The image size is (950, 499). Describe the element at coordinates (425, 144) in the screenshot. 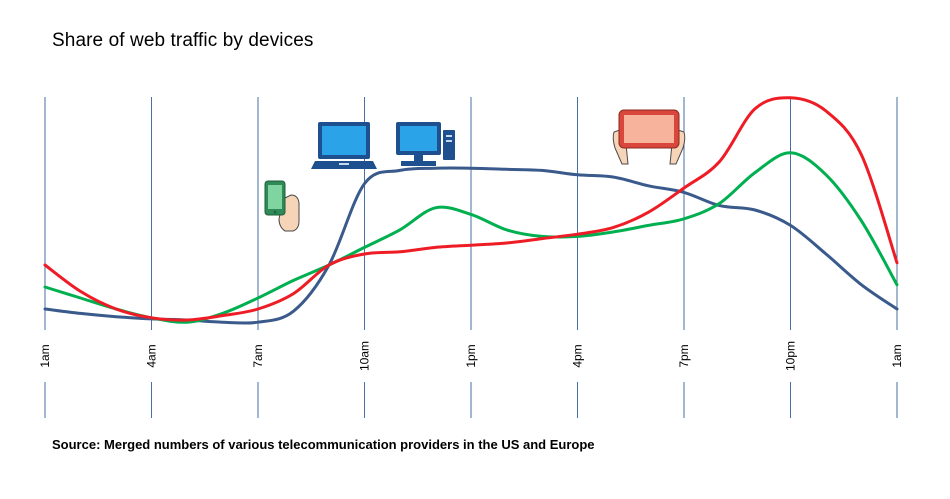

I see `desktop-computer-icon` at that location.